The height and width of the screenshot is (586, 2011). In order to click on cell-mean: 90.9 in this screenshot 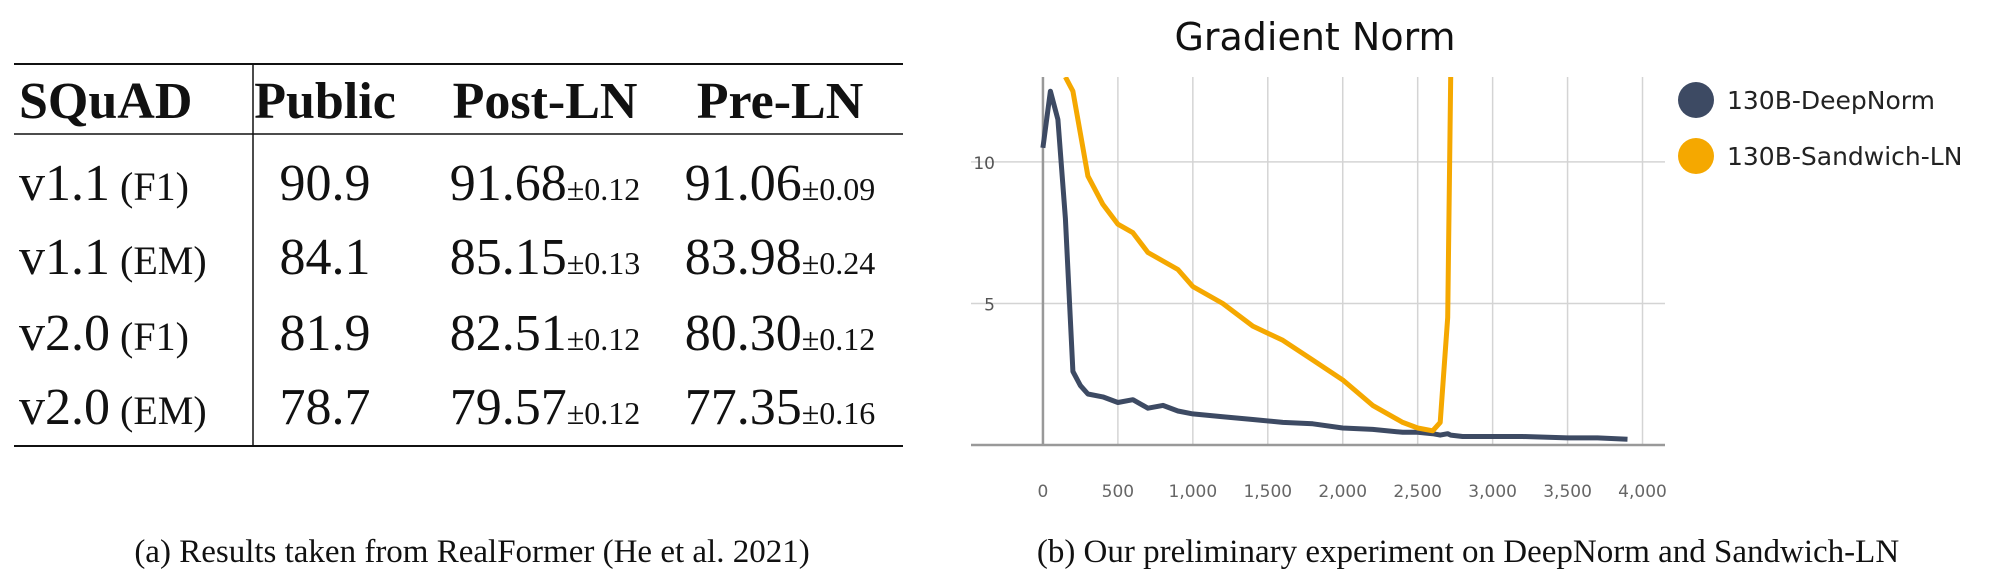, I will do `click(325, 183)`.